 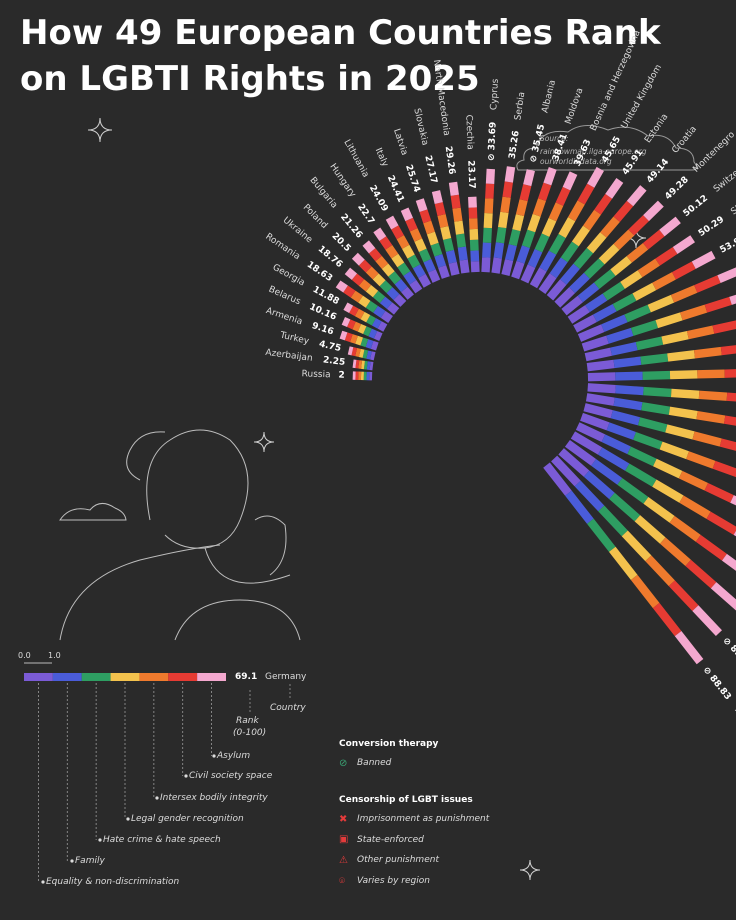 I want to click on country-label: Croatia, so click(x=684, y=139).